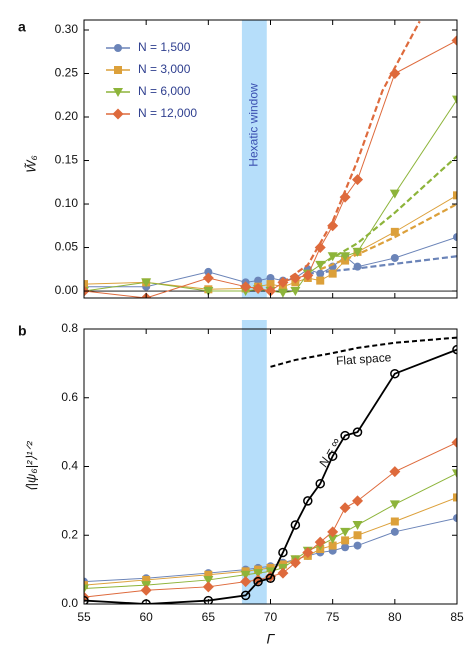 The height and width of the screenshot is (656, 474). I want to click on x-tick-label: 85, so click(457, 617).